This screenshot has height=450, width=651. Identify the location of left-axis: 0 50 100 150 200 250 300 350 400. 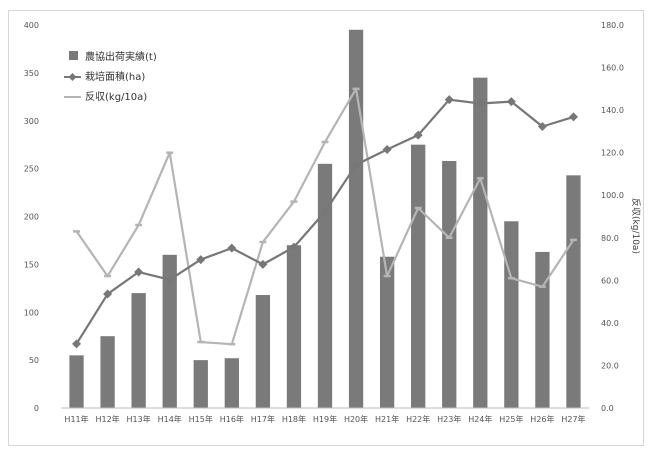
(31, 217).